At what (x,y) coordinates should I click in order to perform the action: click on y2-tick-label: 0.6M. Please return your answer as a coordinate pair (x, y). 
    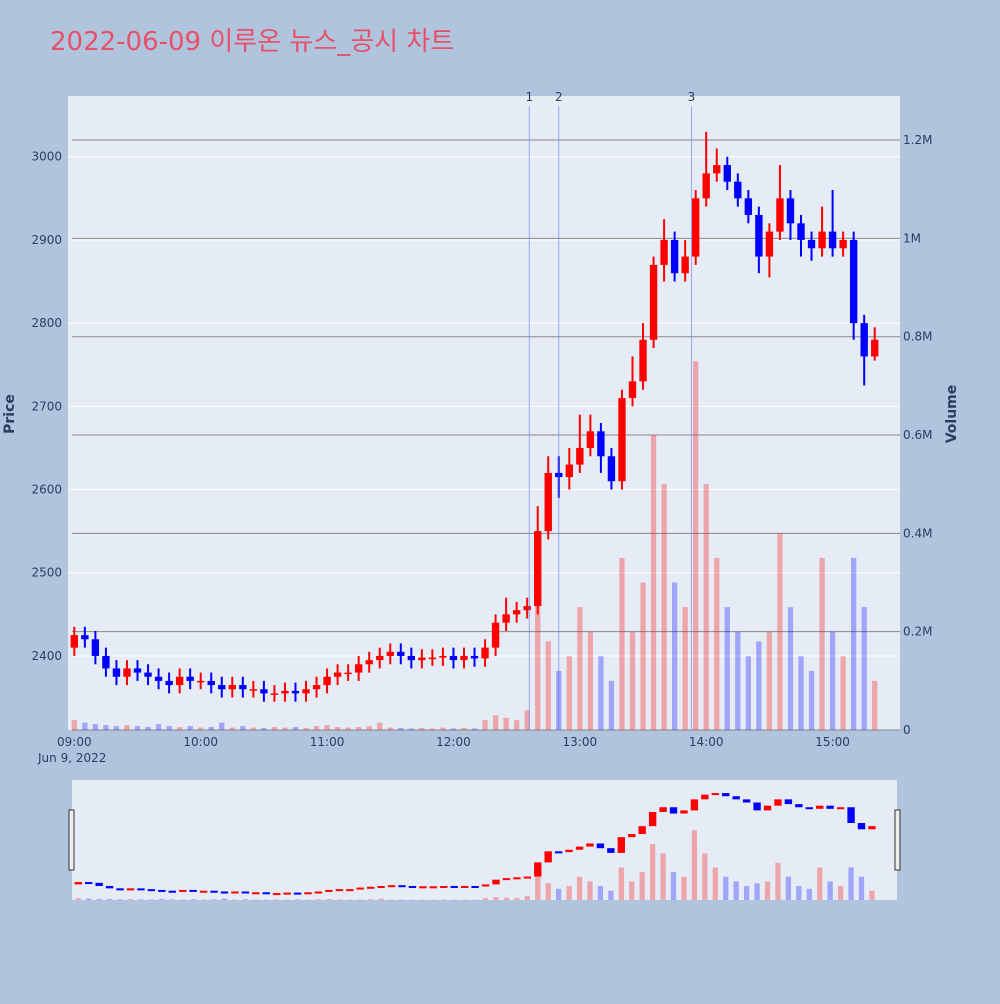
    Looking at the image, I should click on (917, 435).